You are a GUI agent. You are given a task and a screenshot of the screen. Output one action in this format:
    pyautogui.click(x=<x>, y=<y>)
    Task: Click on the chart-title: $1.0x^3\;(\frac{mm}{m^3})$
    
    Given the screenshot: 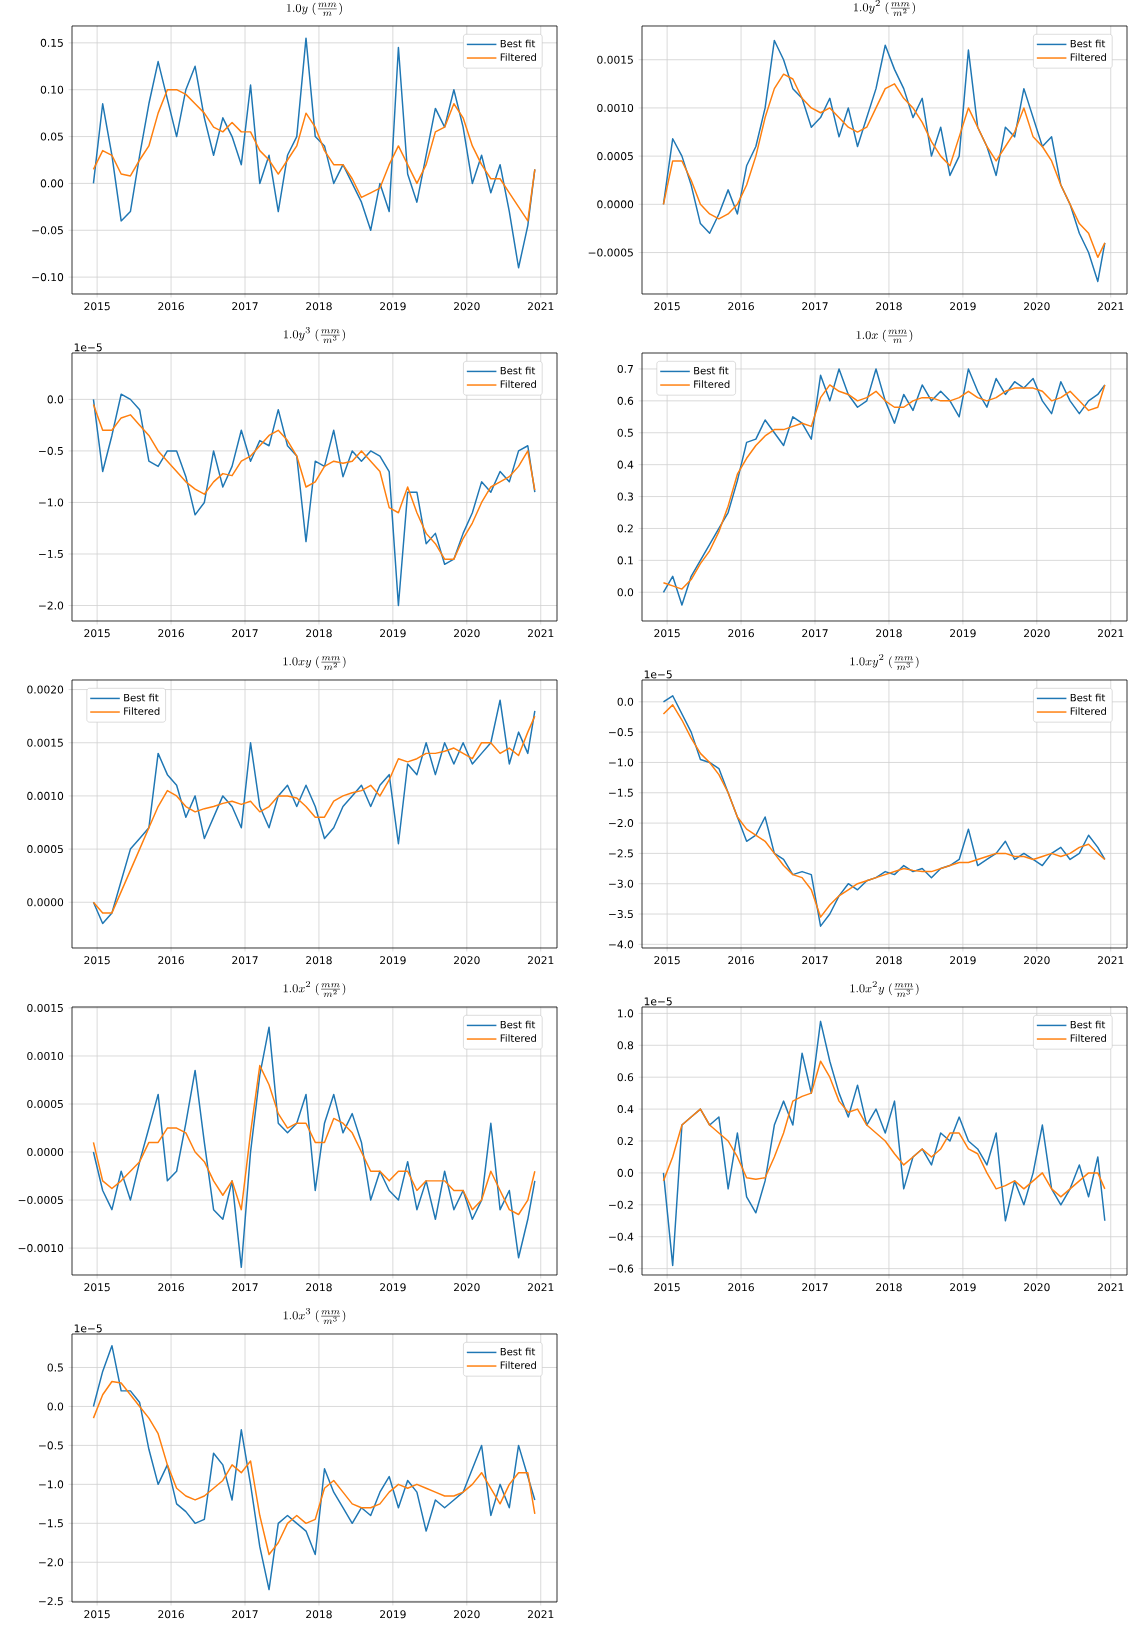 What is the action you would take?
    pyautogui.click(x=314, y=1316)
    